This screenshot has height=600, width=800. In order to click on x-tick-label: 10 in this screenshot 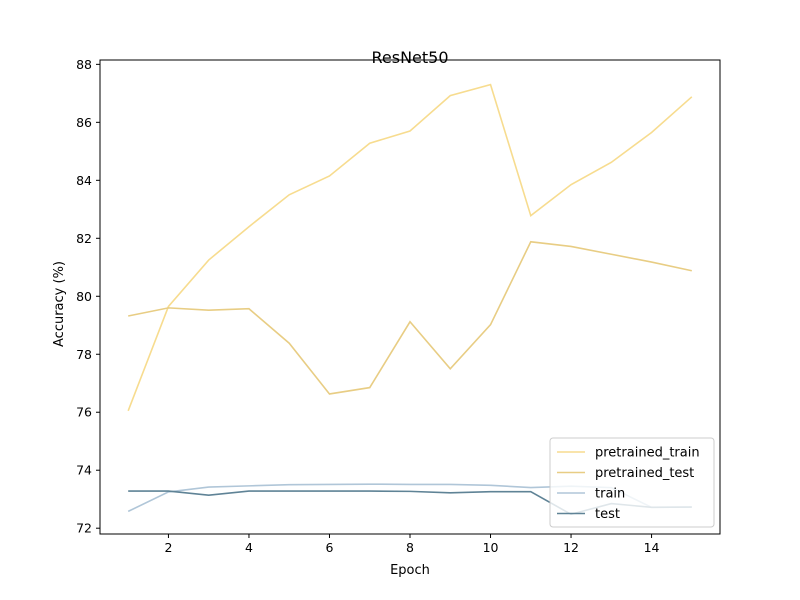, I will do `click(491, 547)`.